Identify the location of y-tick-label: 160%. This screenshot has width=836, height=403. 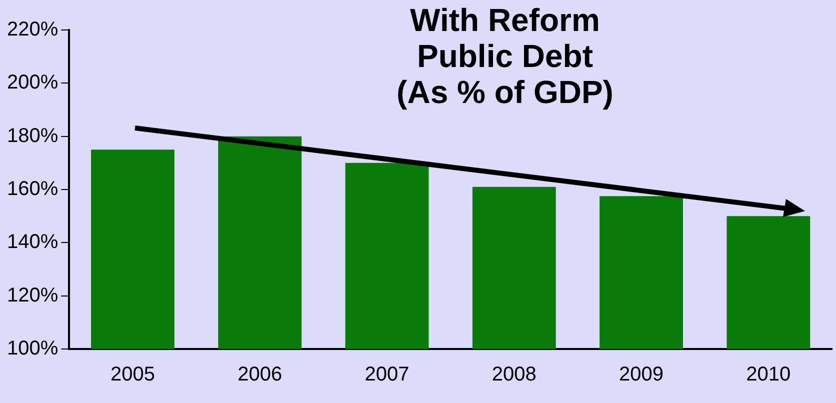
(32, 189).